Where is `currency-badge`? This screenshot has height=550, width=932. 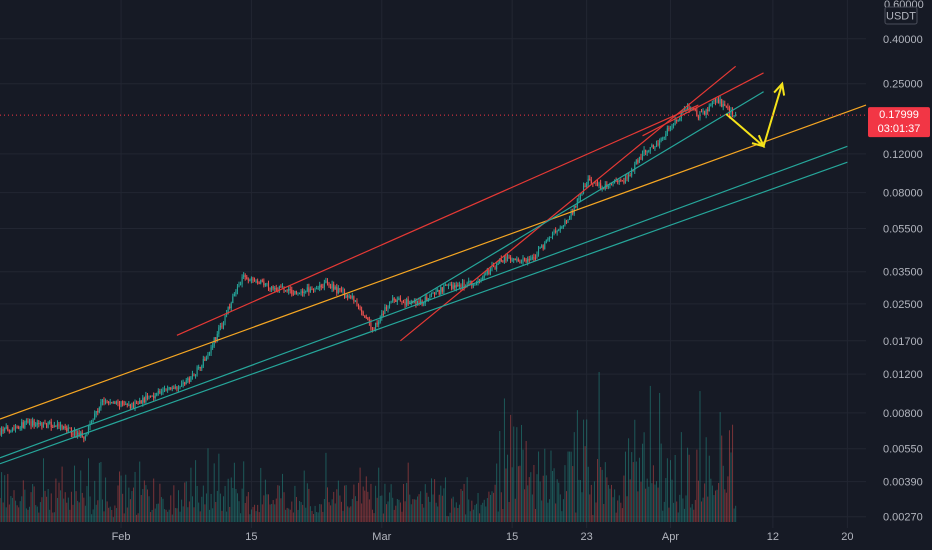
currency-badge is located at coordinates (901, 15).